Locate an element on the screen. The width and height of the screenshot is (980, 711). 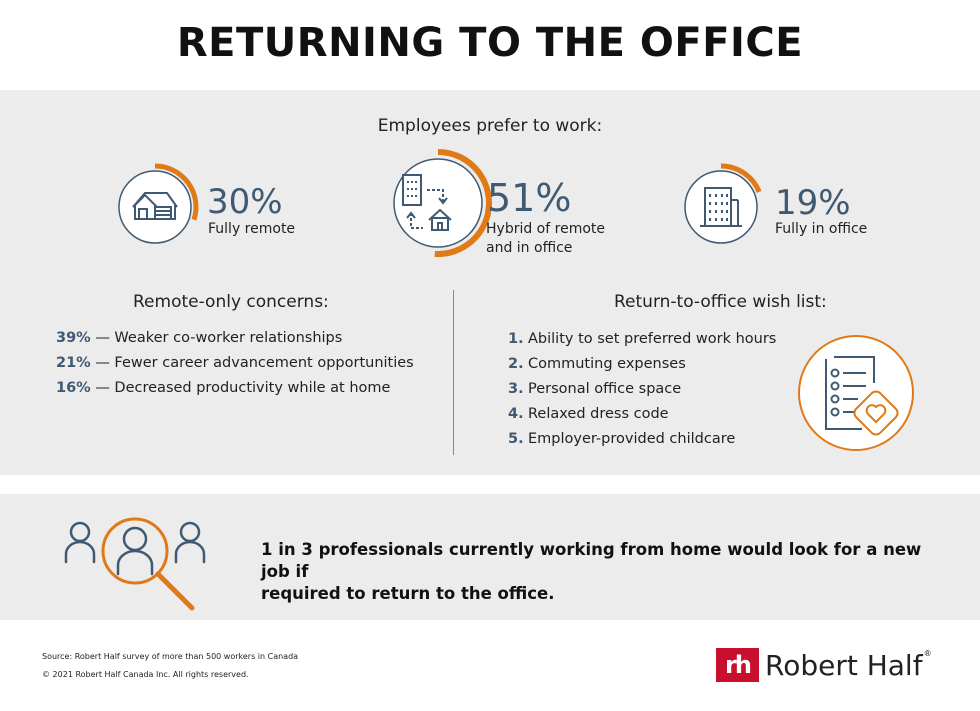
logo-mark: rh is located at coordinates (737, 665).